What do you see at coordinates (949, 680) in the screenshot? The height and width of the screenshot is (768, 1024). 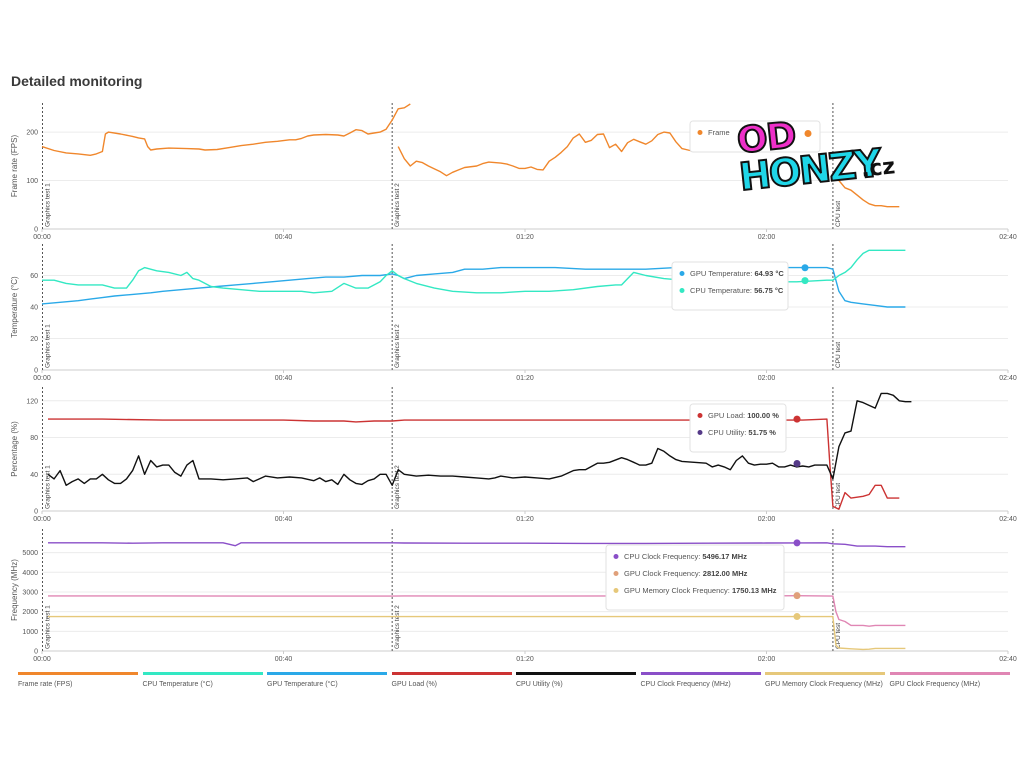 I see `legend-item: GPU Clock Frequency (MHz)` at bounding box center [949, 680].